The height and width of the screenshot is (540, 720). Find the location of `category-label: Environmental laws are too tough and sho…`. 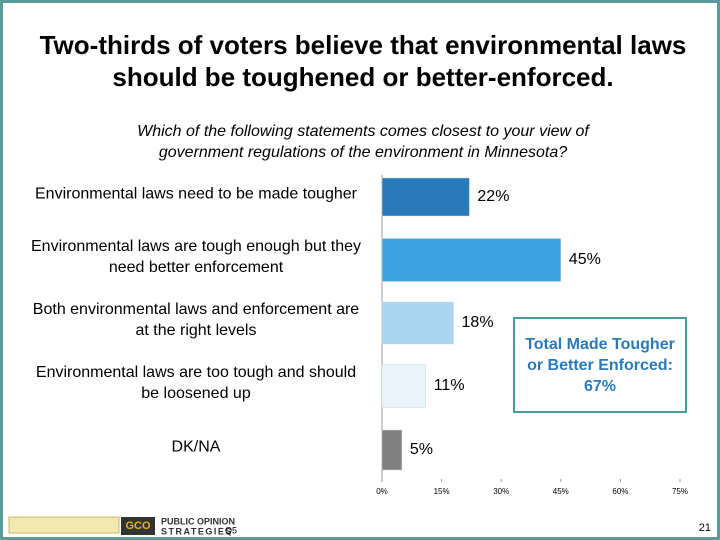

category-label: Environmental laws are too tough and sho… is located at coordinates (196, 383).